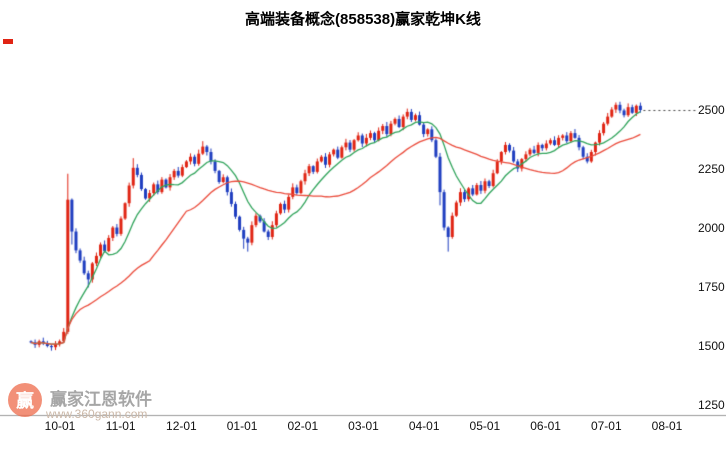 The height and width of the screenshot is (450, 726). Describe the element at coordinates (667, 426) in the screenshot. I see `x-tick-label: 08-01` at that location.